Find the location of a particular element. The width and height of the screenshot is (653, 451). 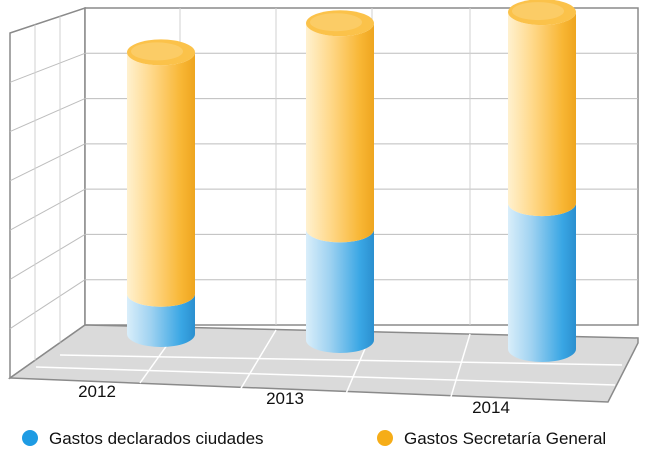

legend-label: Gastos Secretaría General is located at coordinates (505, 438).